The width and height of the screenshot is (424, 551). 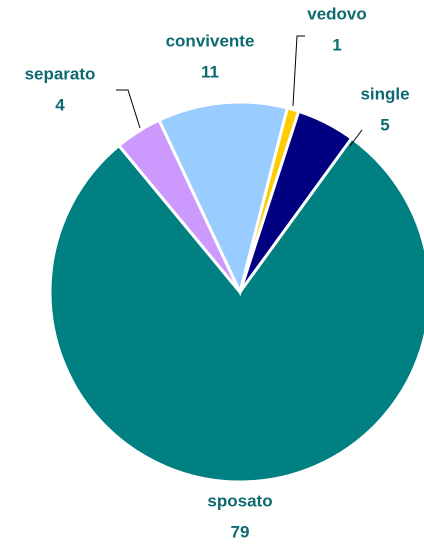 I want to click on slice-label: separato, so click(x=60, y=73).